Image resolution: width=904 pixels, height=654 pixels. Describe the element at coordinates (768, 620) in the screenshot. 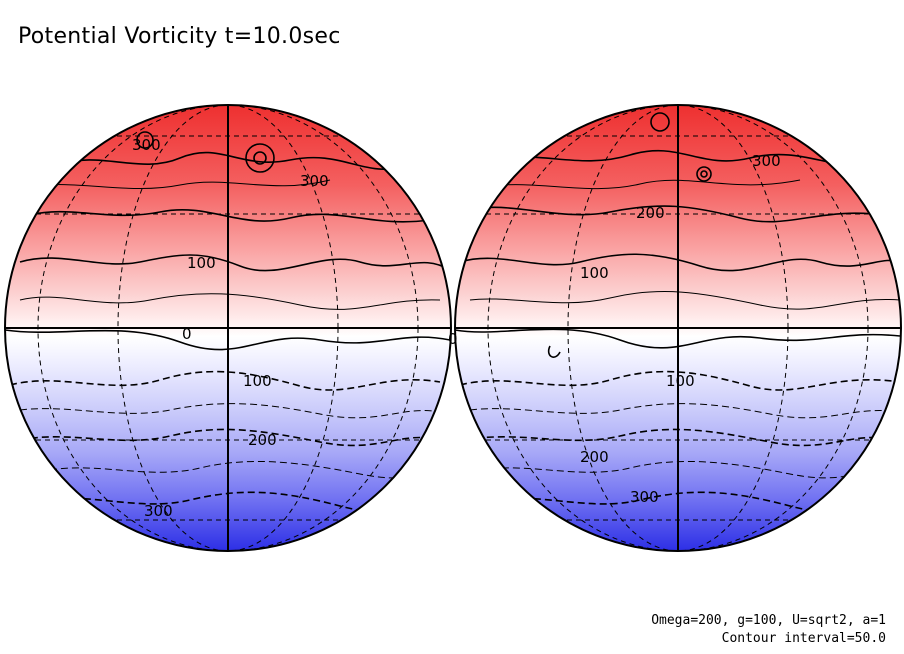

I see `parameters-text: Omega=200, g=100, U=sqrt2, a=1` at that location.